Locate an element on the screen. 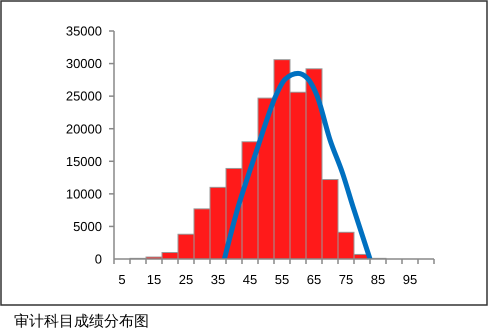  x-tick-label: 55 is located at coordinates (282, 279).